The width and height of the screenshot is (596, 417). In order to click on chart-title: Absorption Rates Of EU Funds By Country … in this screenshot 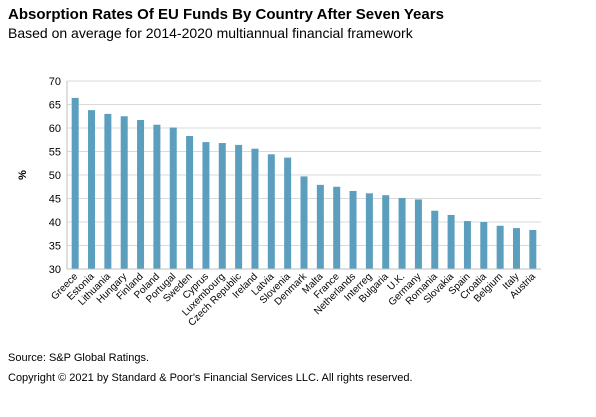, I will do `click(226, 14)`.